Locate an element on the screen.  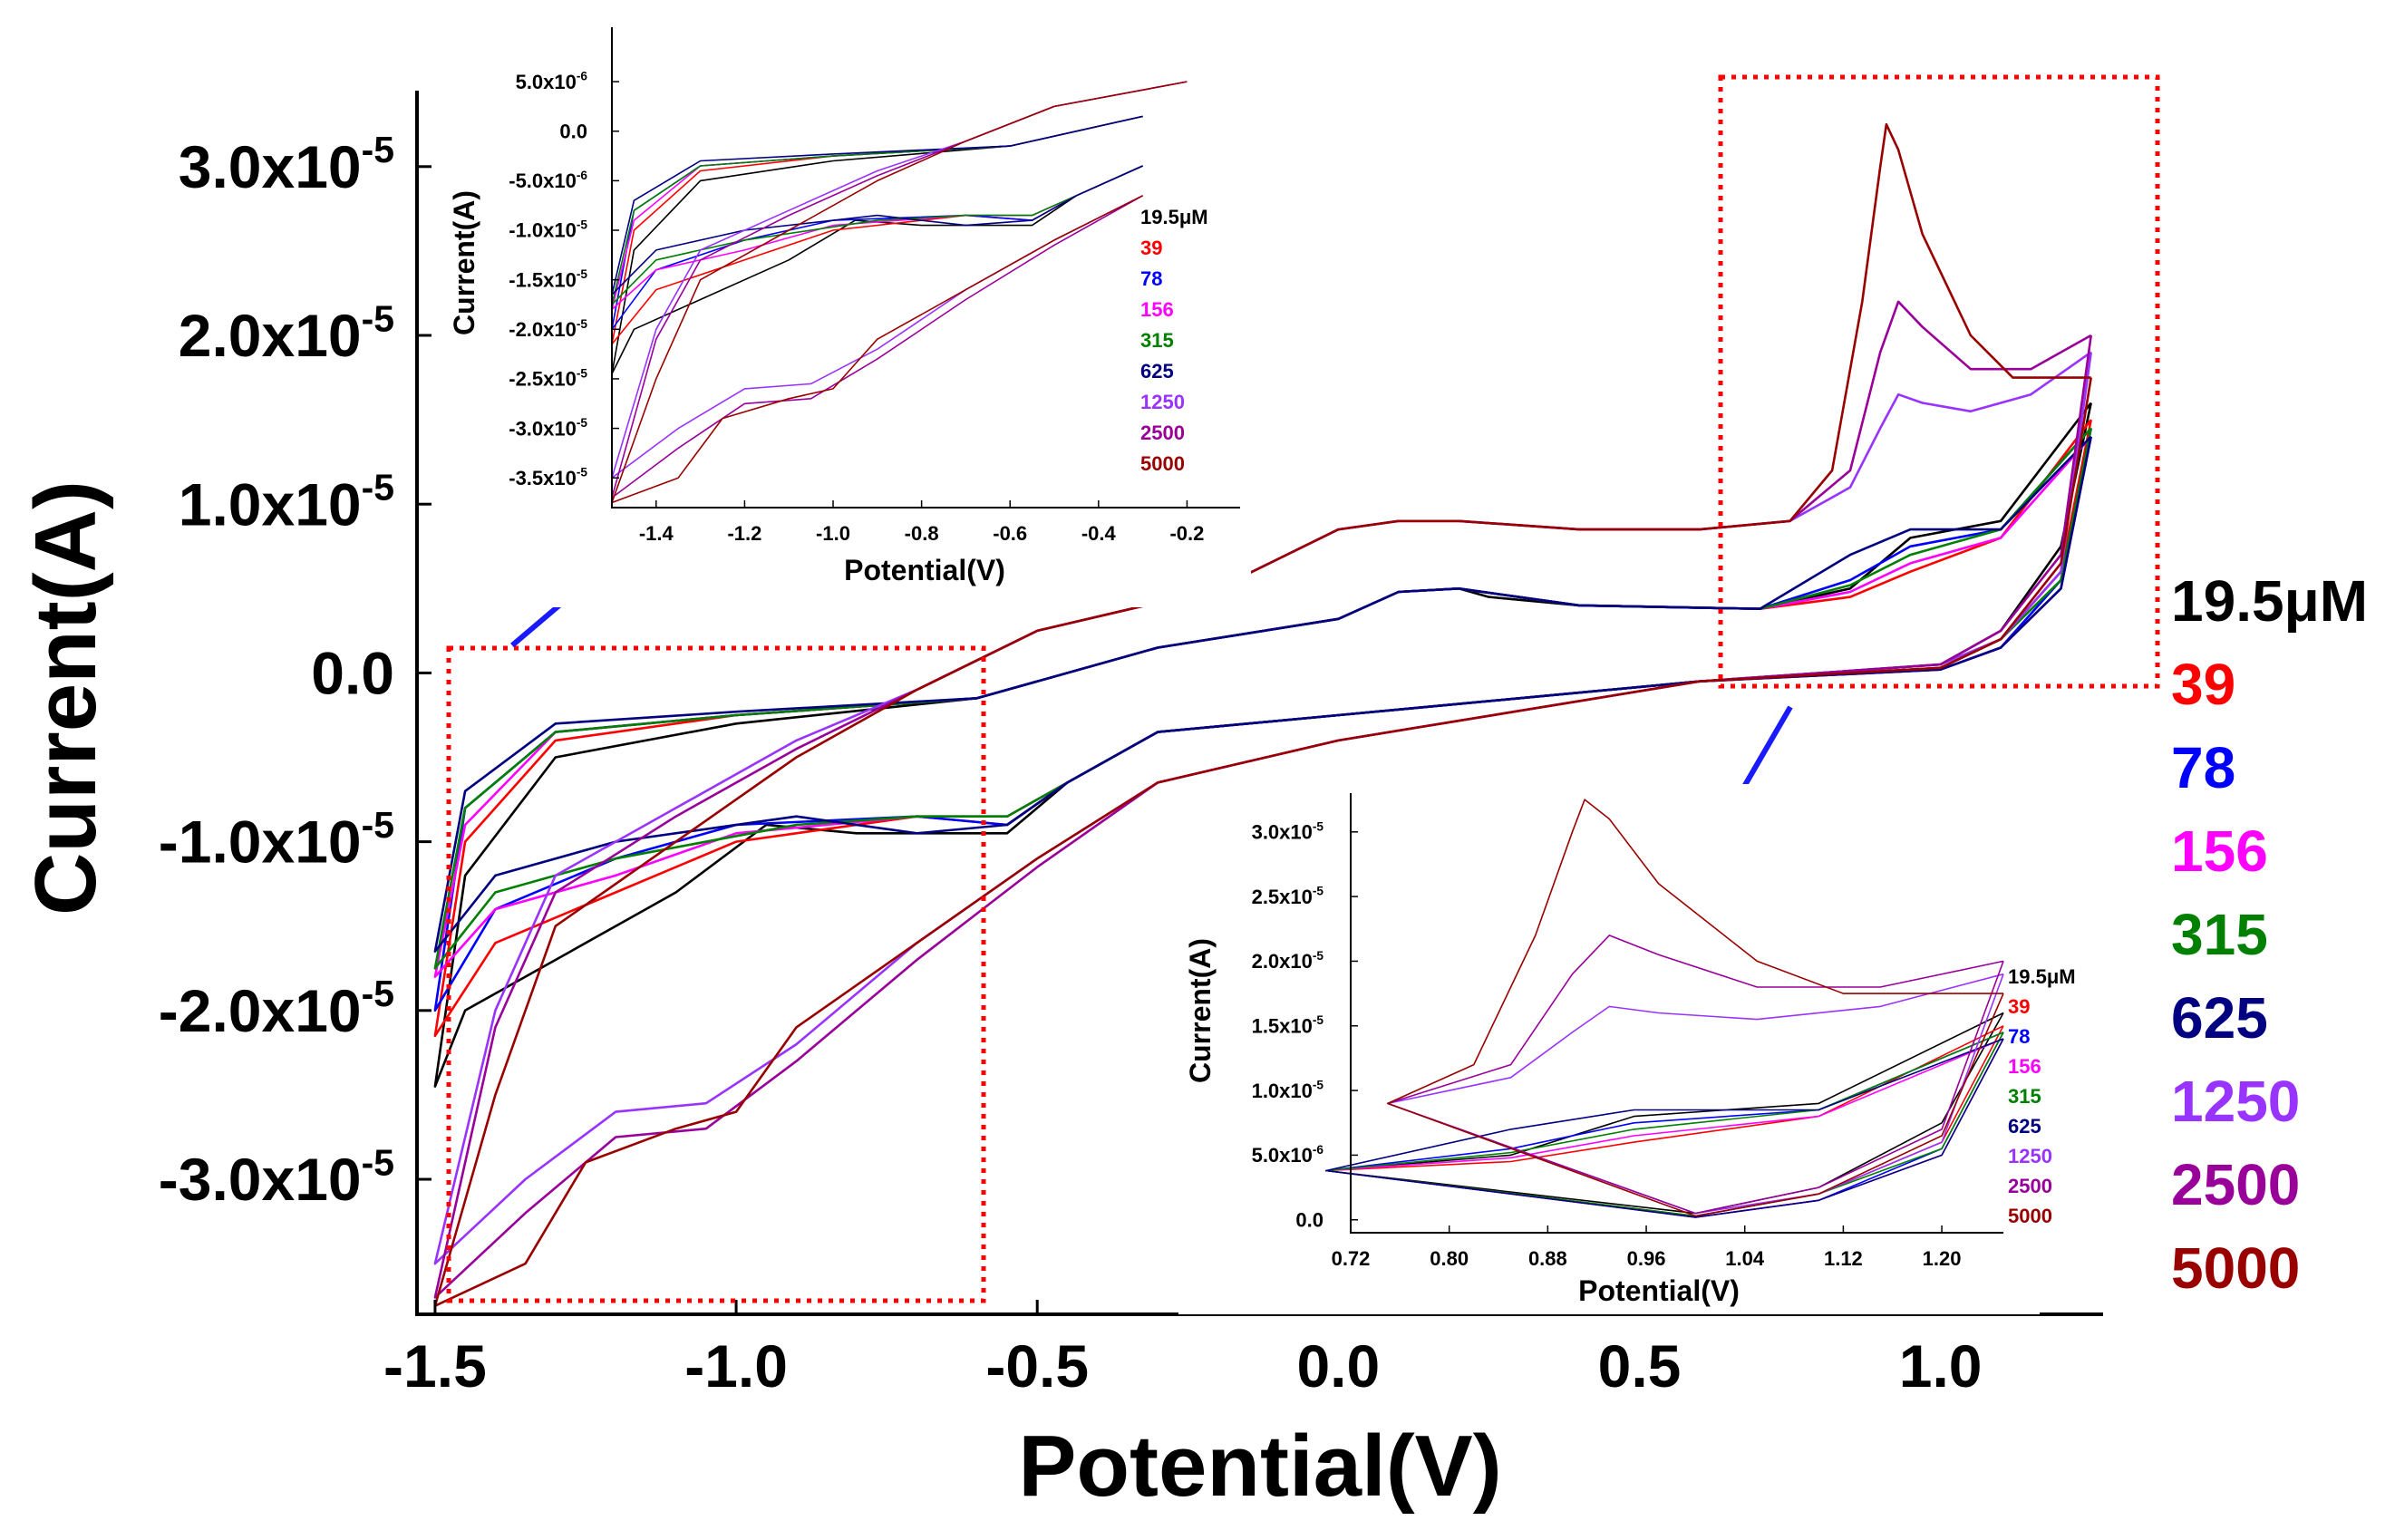
inset-left-legend-entry: 315 is located at coordinates (1157, 340).